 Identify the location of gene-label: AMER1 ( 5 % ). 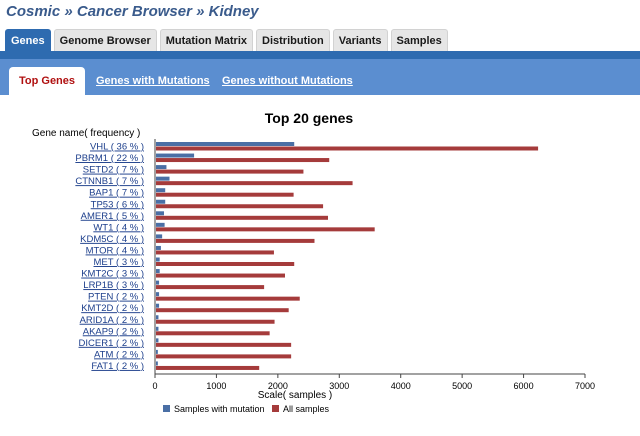
(112, 216).